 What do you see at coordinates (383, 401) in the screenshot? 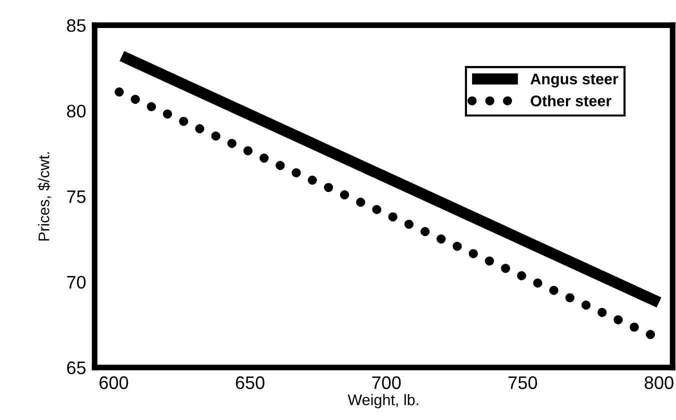
I see `x-axis-title: Weight, lb.` at bounding box center [383, 401].